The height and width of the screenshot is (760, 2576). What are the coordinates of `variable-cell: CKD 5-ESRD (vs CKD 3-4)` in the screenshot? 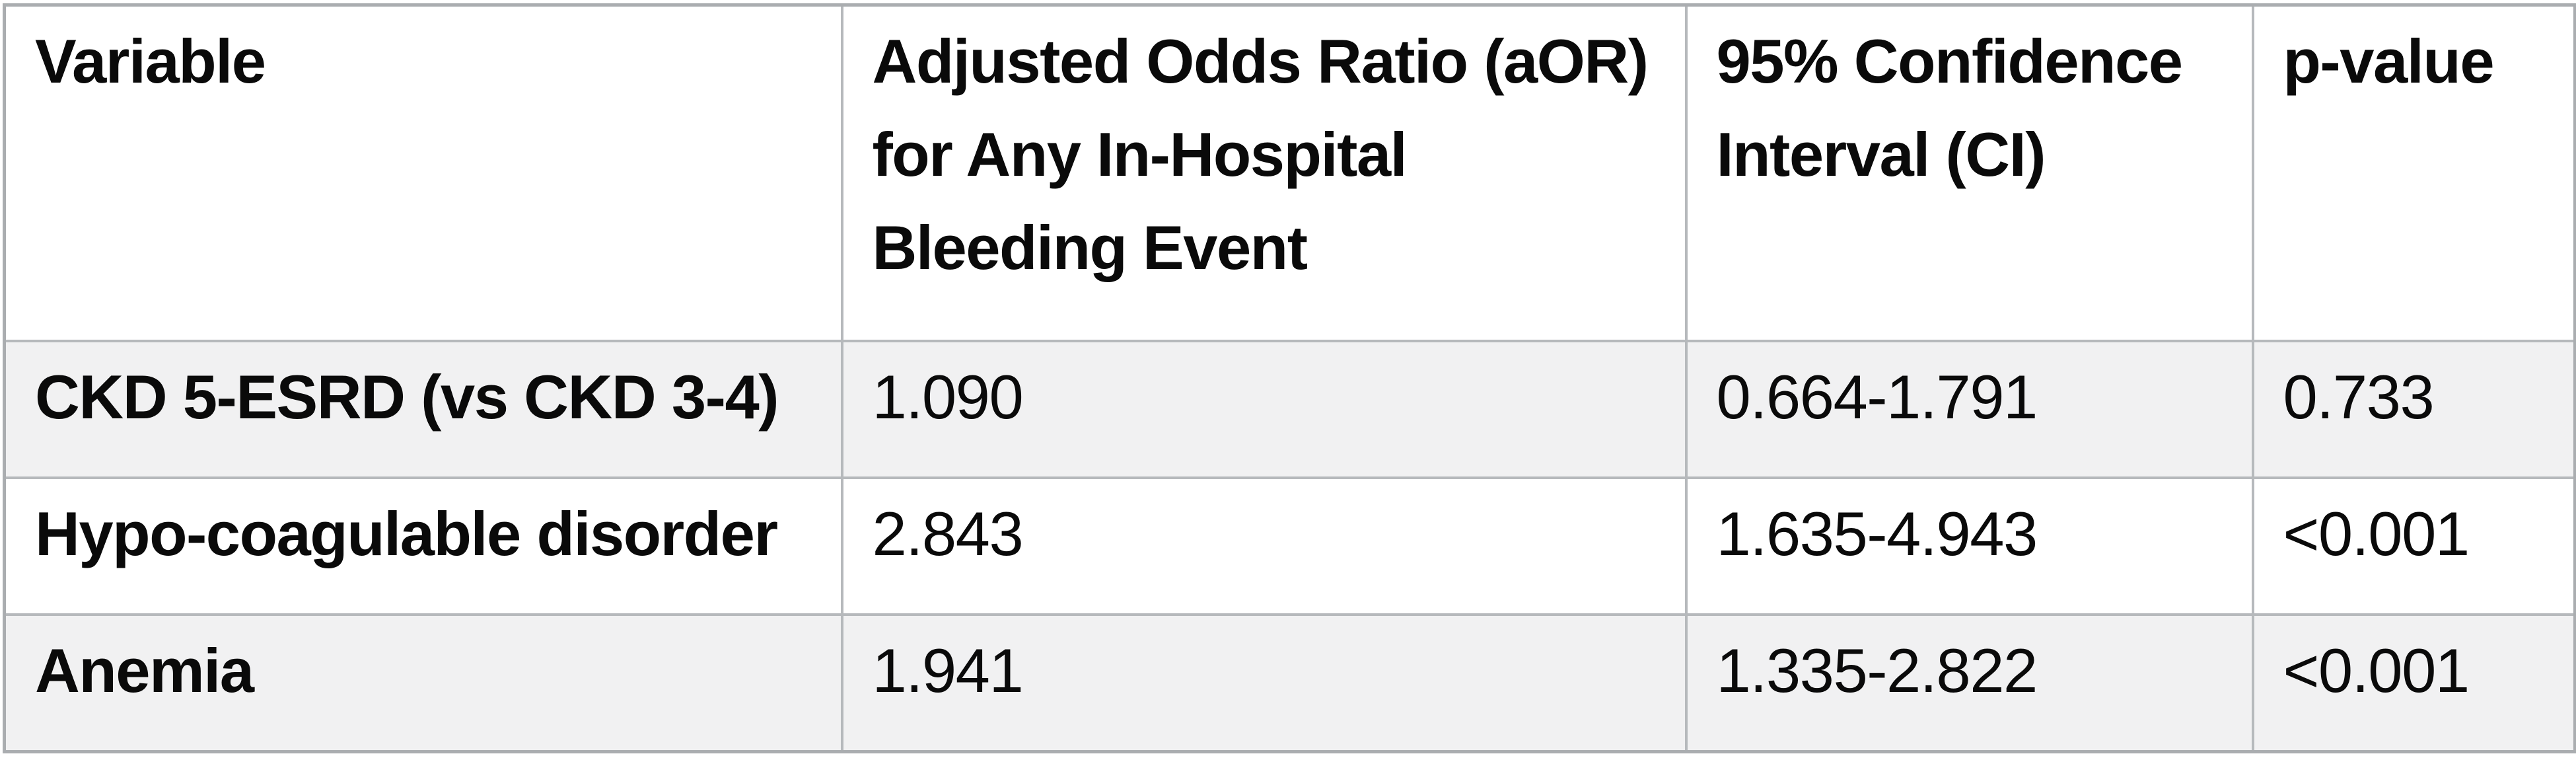 It's located at (423, 409).